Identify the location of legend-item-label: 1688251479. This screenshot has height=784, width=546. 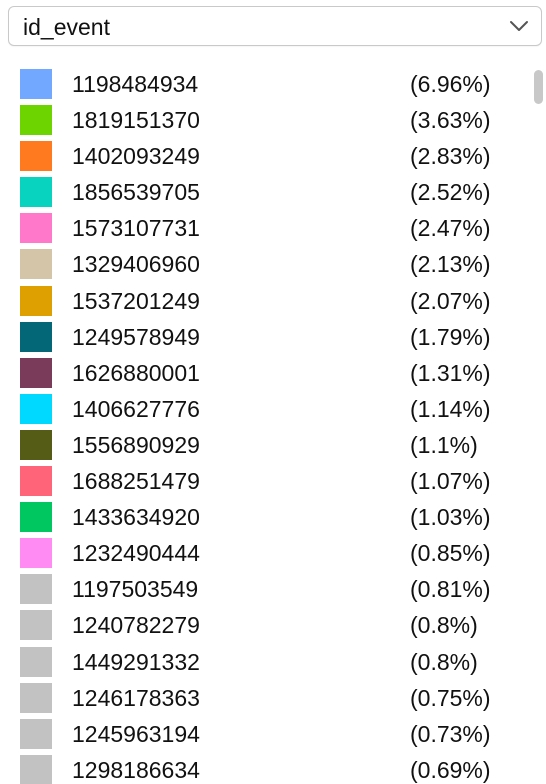
(136, 481).